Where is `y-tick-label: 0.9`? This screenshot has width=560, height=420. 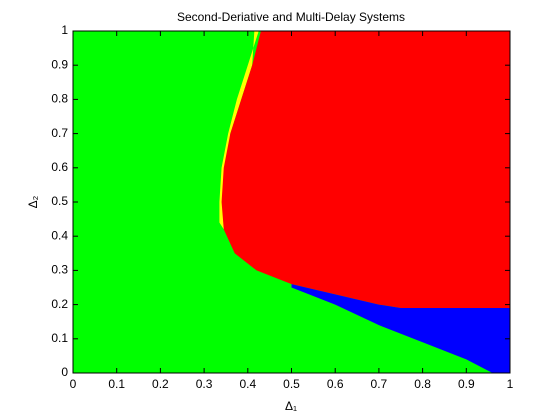 y-tick-label: 0.9 is located at coordinates (59, 64).